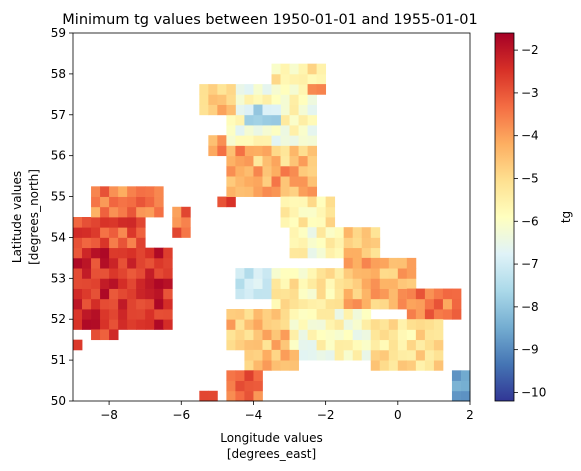  I want to click on y-tick-label: 58, so click(58, 74).